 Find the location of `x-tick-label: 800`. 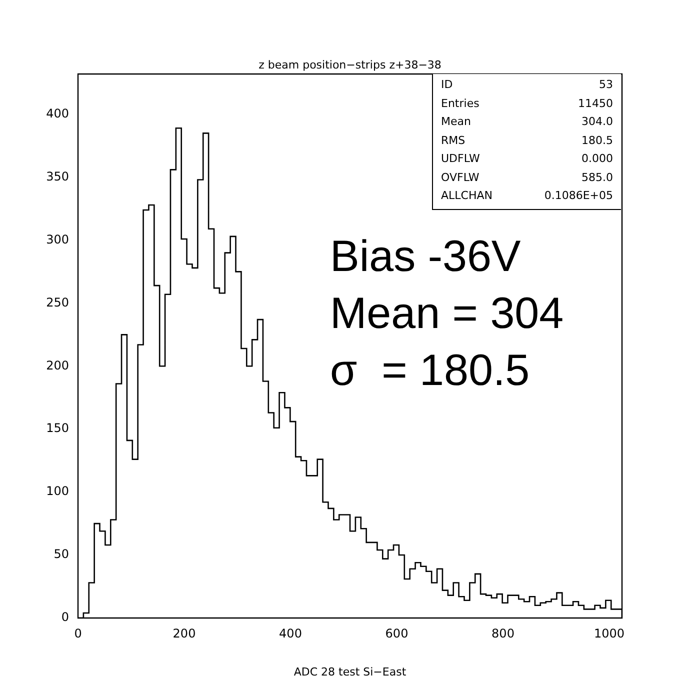

x-tick-label: 800 is located at coordinates (503, 633).